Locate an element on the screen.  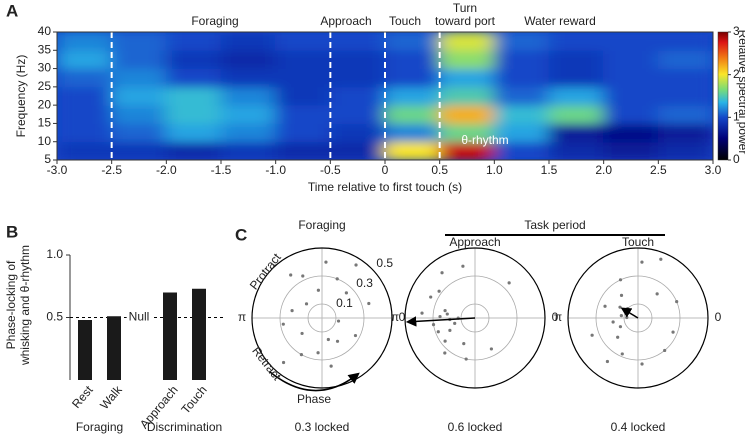
null-label-bg is located at coordinates (139, 316).